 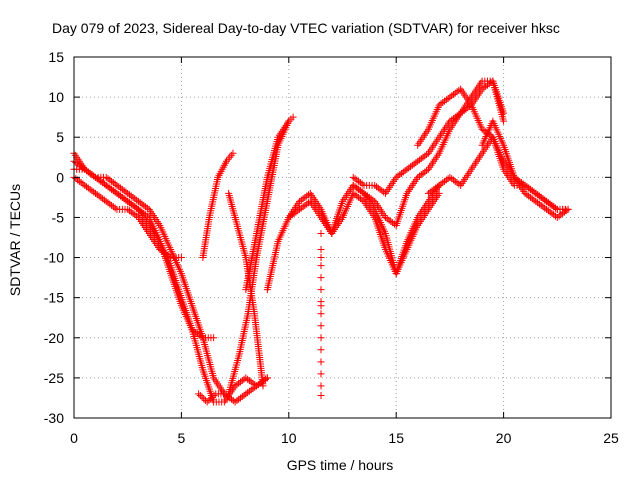 What do you see at coordinates (364, 229) in the screenshot?
I see `series-trace-j` at bounding box center [364, 229].